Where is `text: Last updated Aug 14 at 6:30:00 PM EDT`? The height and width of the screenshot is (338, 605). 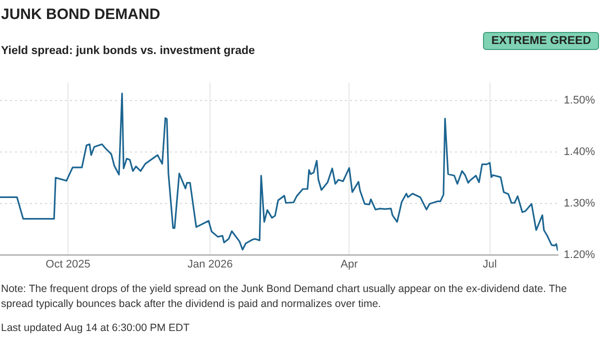
text: Last updated Aug 14 at 6:30:00 PM EDT is located at coordinates (95, 328).